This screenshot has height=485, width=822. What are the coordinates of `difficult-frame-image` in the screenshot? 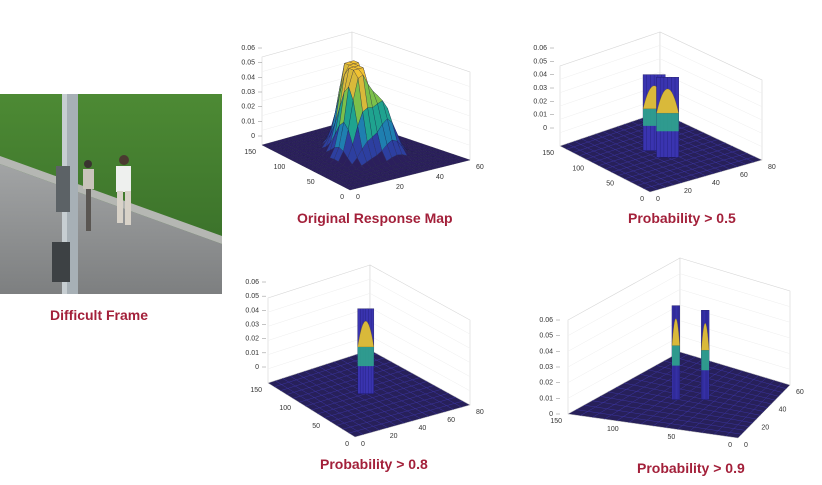 It's located at (111, 194).